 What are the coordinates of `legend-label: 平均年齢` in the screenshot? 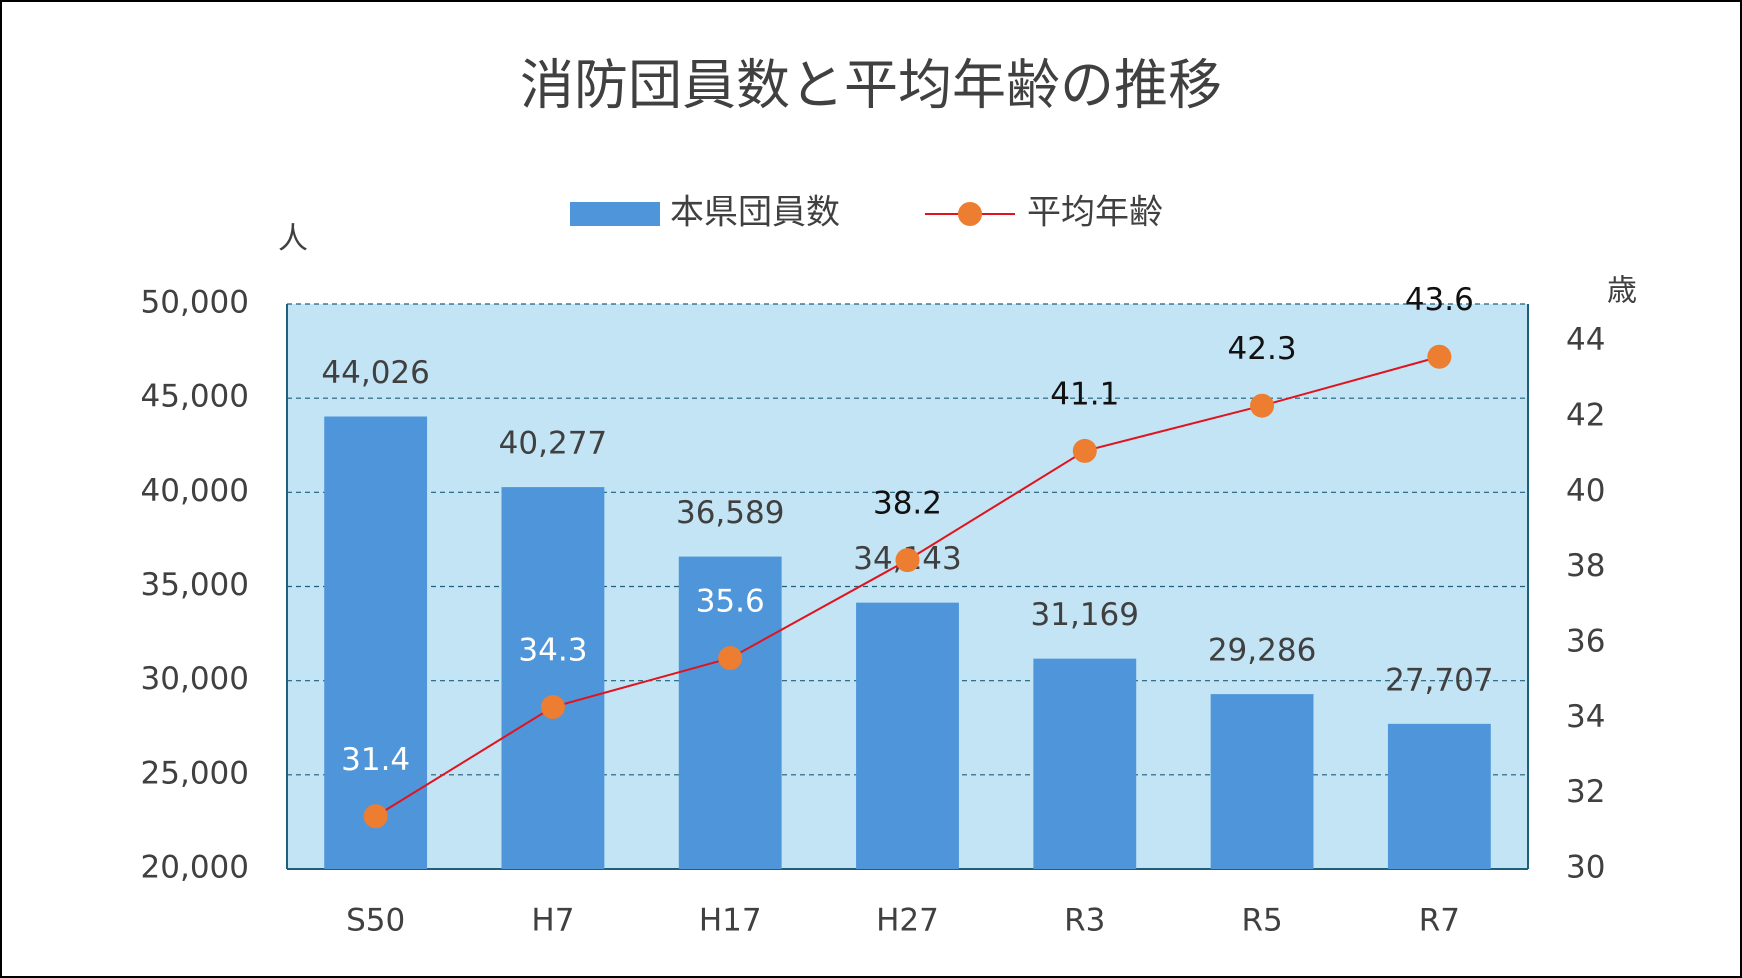 It's located at (1095, 213).